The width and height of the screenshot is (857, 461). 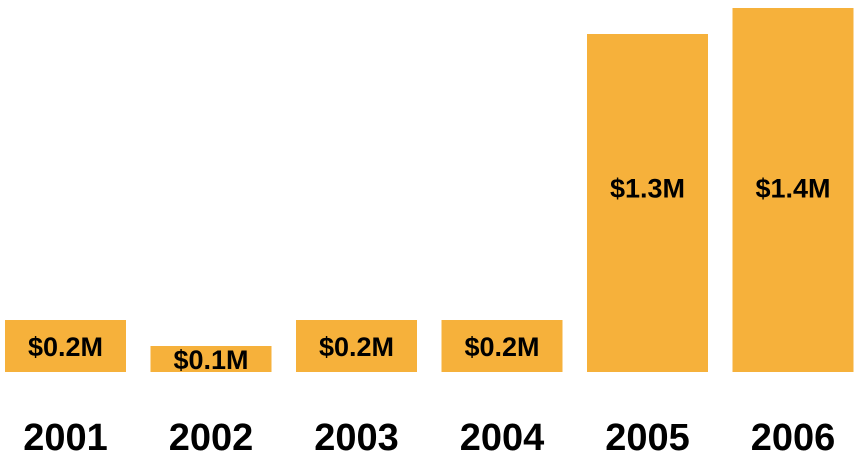 I want to click on bar-2004, so click(x=502, y=346).